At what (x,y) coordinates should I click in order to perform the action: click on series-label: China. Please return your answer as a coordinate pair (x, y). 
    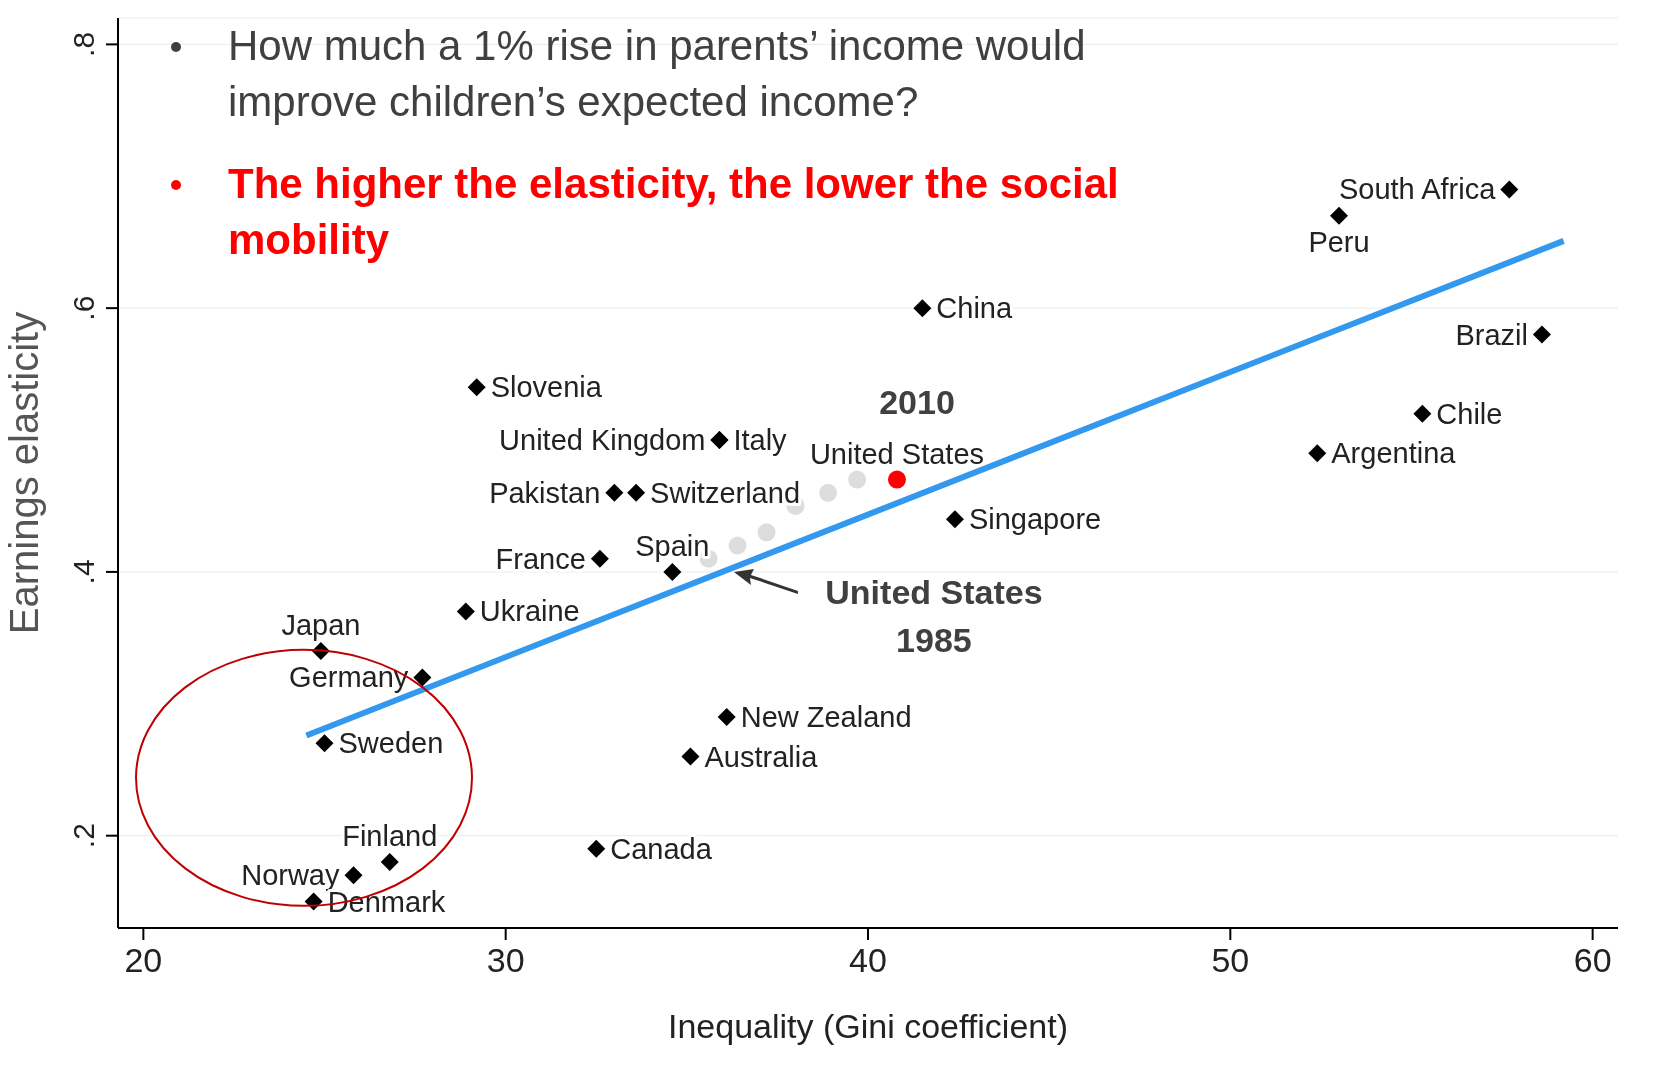
    Looking at the image, I should click on (974, 308).